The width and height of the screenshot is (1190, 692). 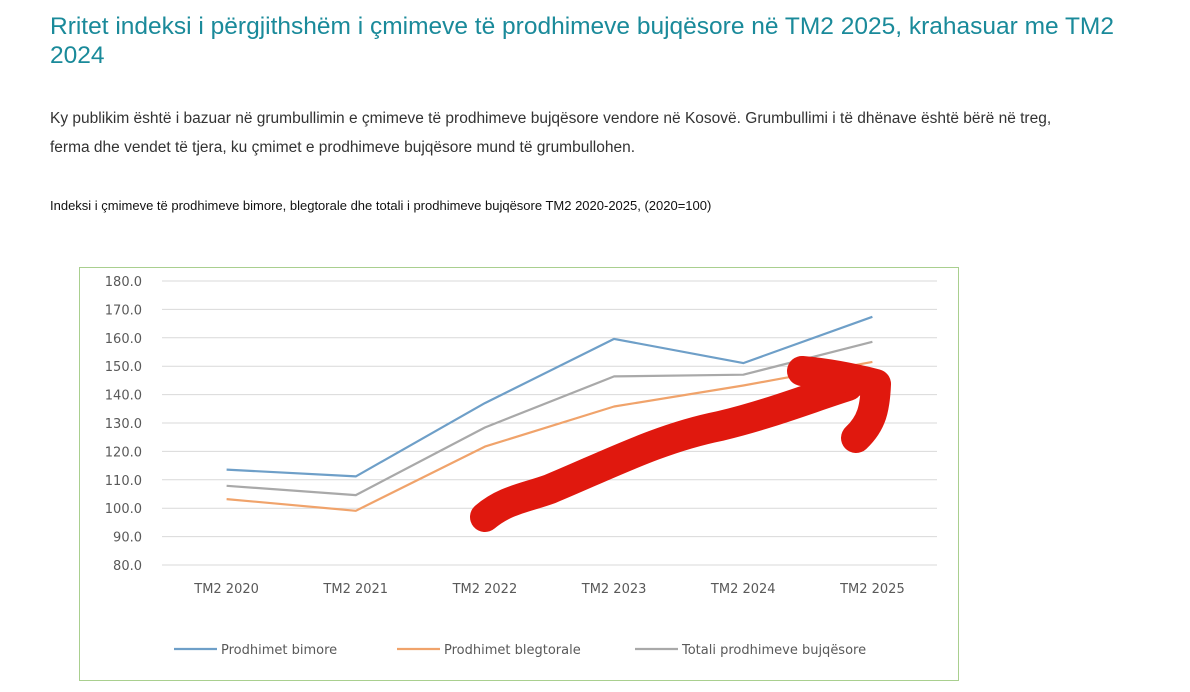 What do you see at coordinates (127, 538) in the screenshot?
I see `y-tick-label: 90.0` at bounding box center [127, 538].